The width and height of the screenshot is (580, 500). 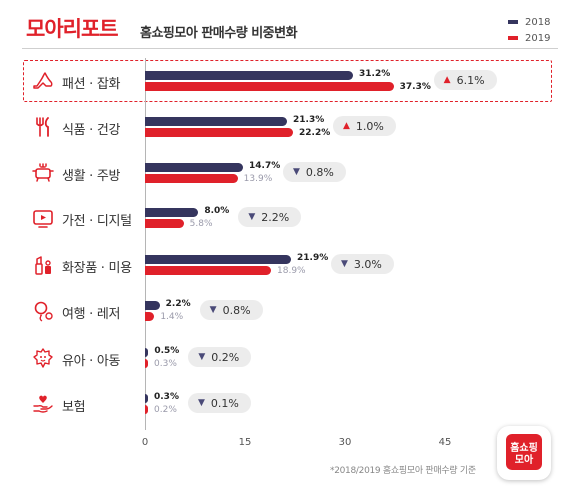 I want to click on data-label-2019: 1.4%, so click(x=172, y=317).